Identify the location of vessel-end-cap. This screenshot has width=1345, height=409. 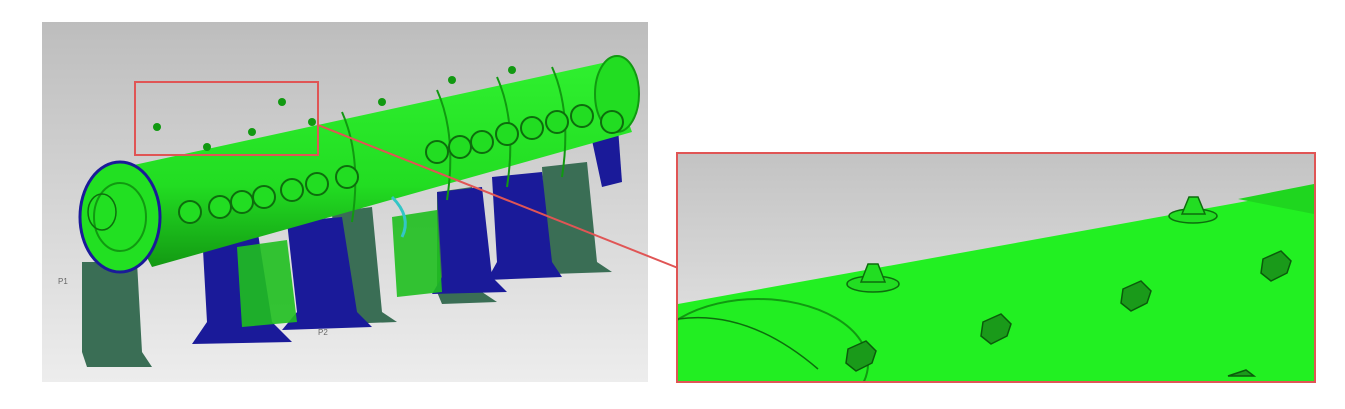
(120, 217).